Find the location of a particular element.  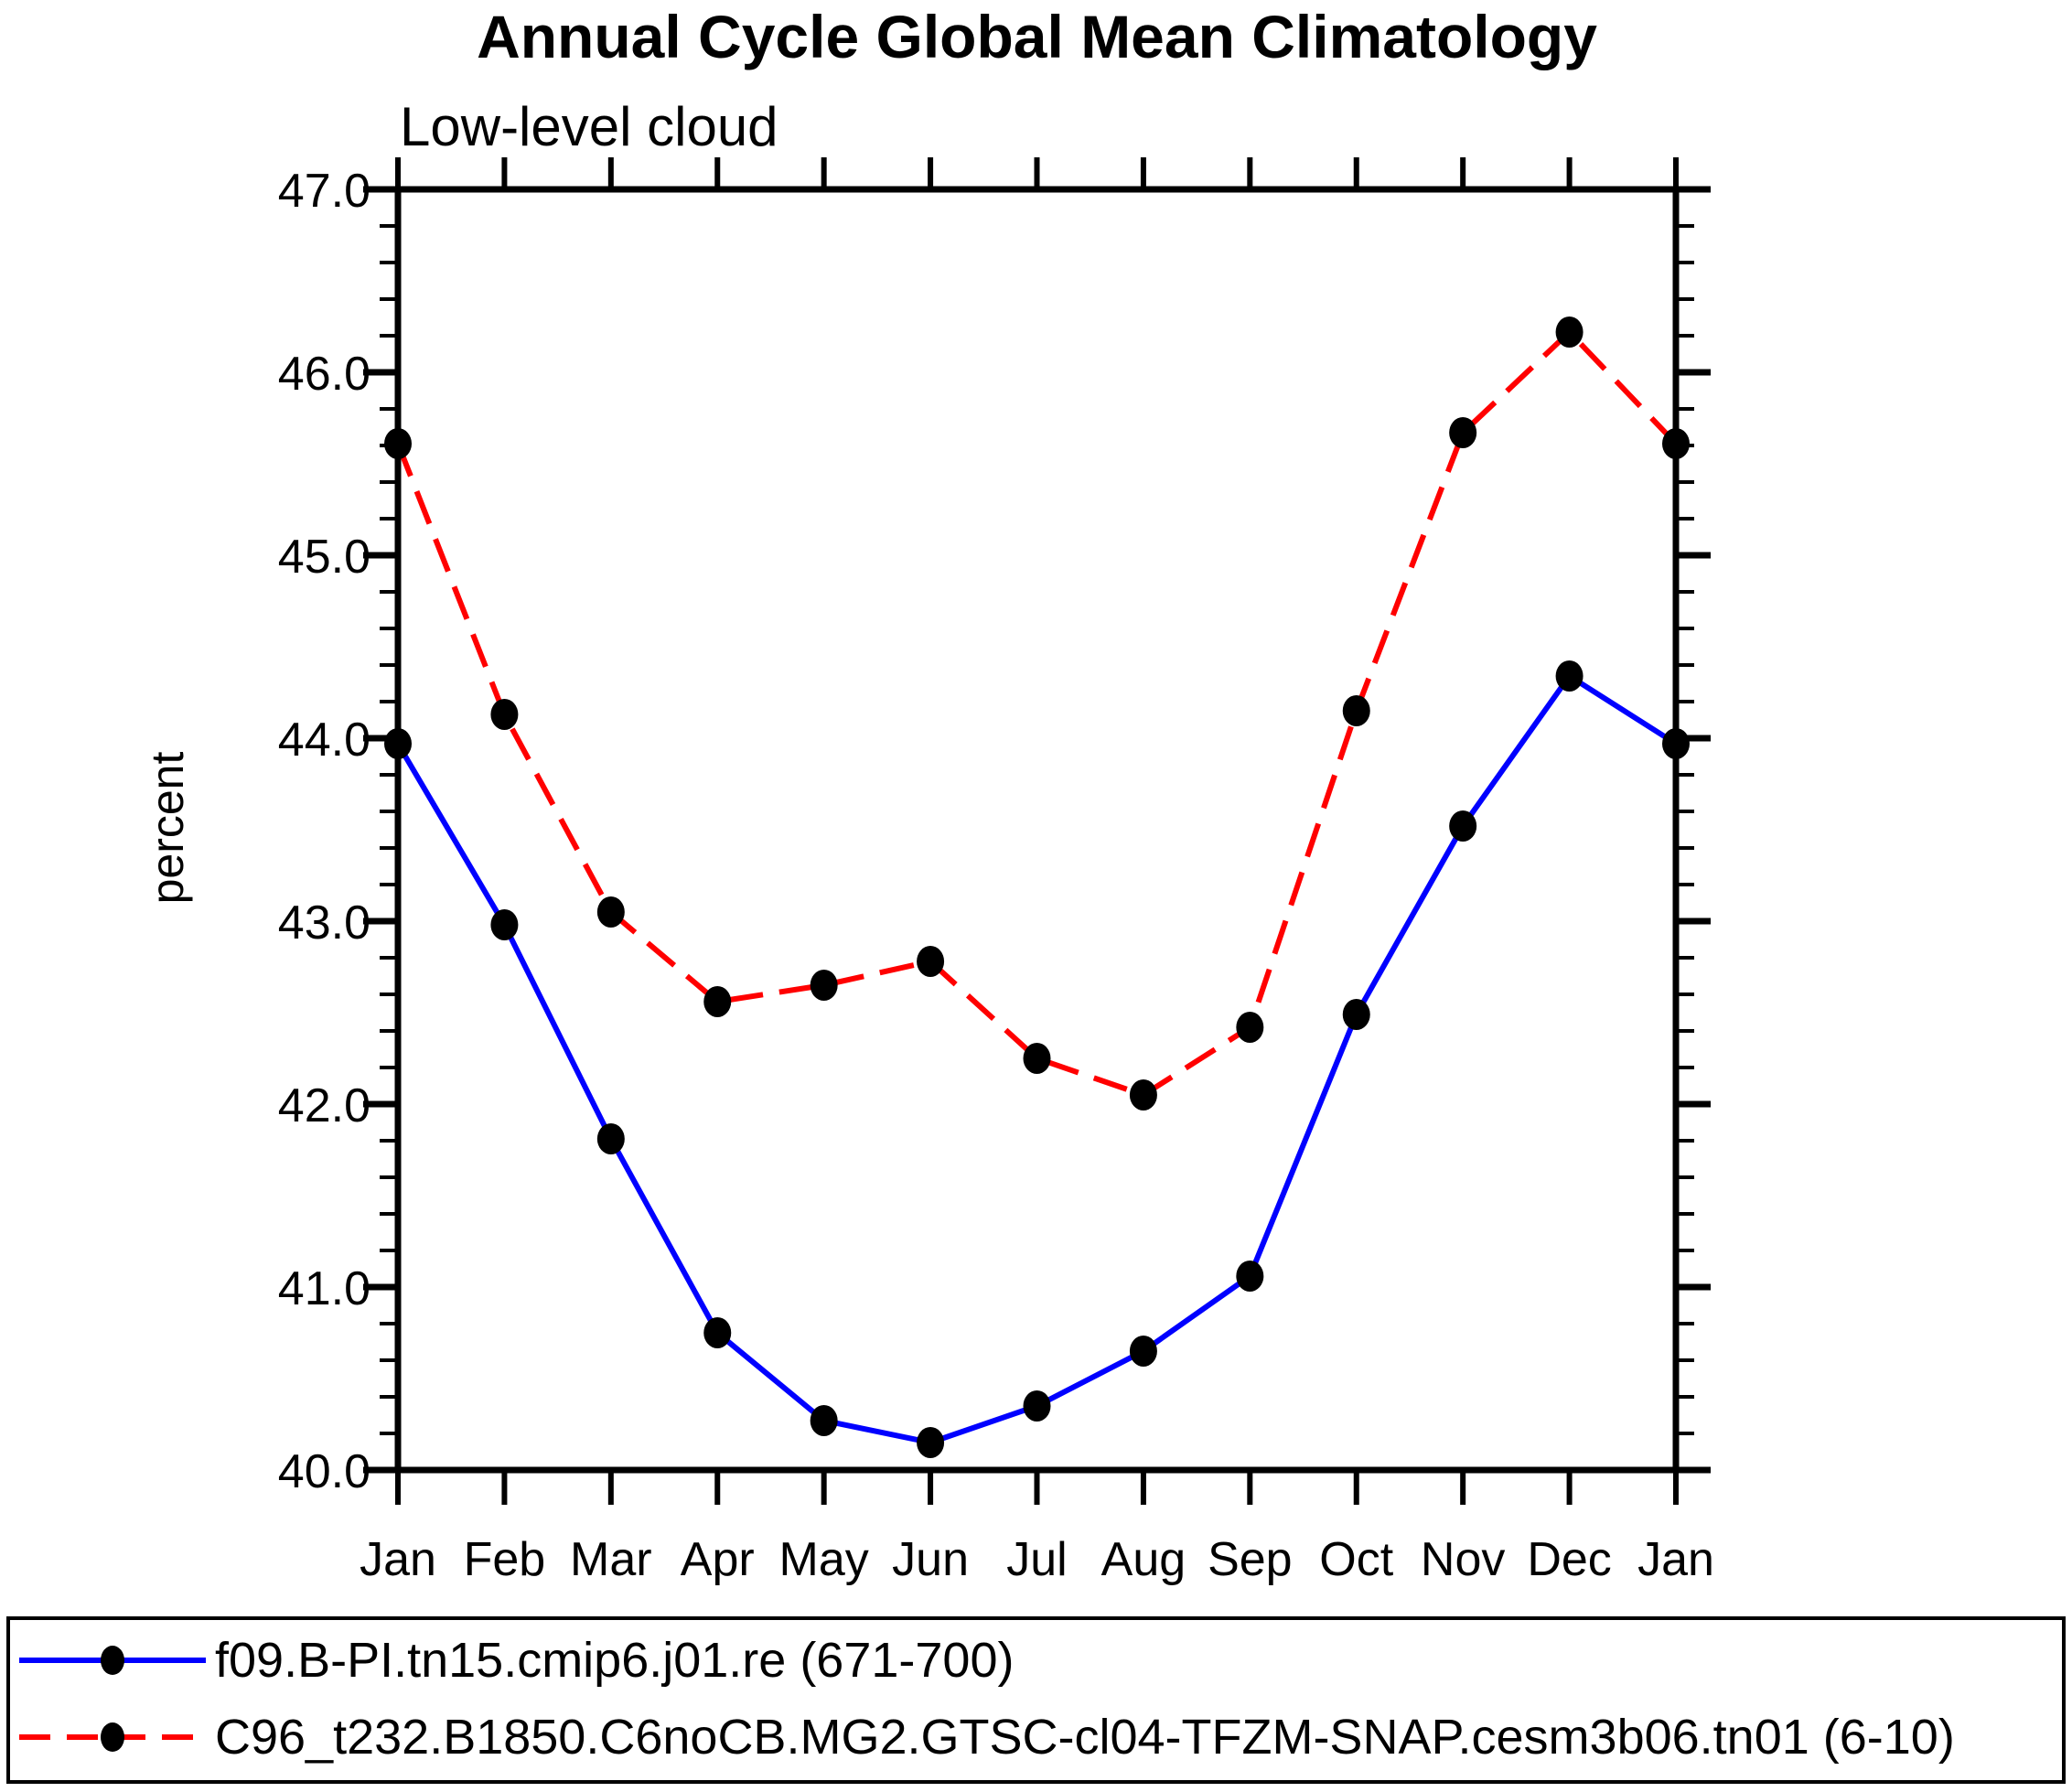

series-0-marker-Nov is located at coordinates (1463, 826).